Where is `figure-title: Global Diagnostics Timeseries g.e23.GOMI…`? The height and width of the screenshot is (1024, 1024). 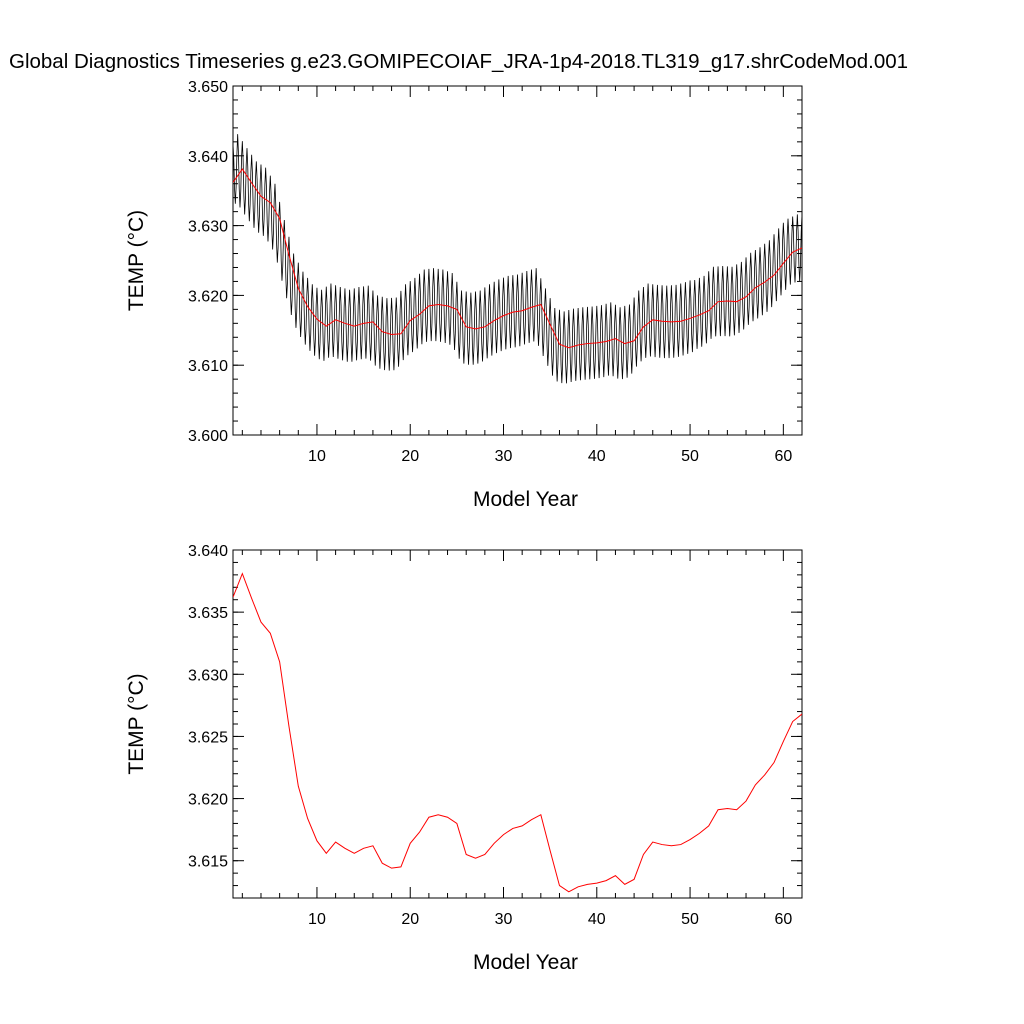
figure-title: Global Diagnostics Timeseries g.e23.GOMI… is located at coordinates (459, 61).